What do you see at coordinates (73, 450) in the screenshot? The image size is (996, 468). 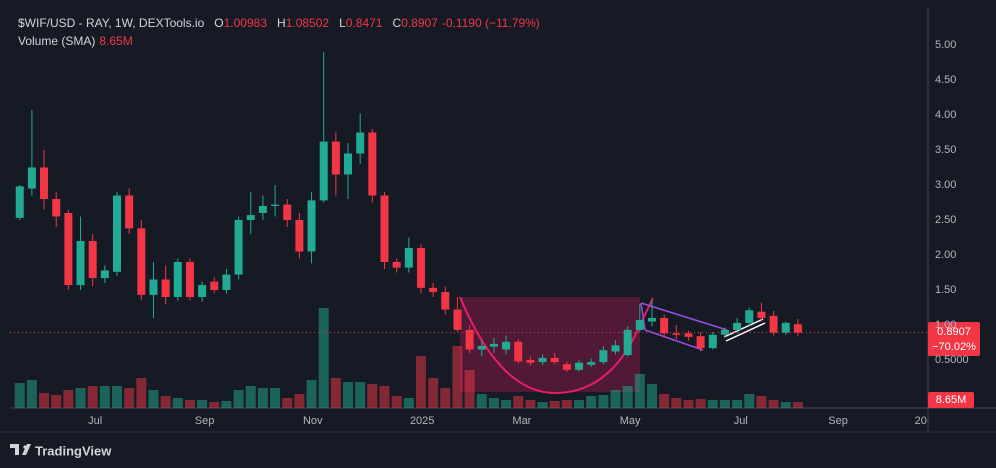 I see `brand: TradingView` at bounding box center [73, 450].